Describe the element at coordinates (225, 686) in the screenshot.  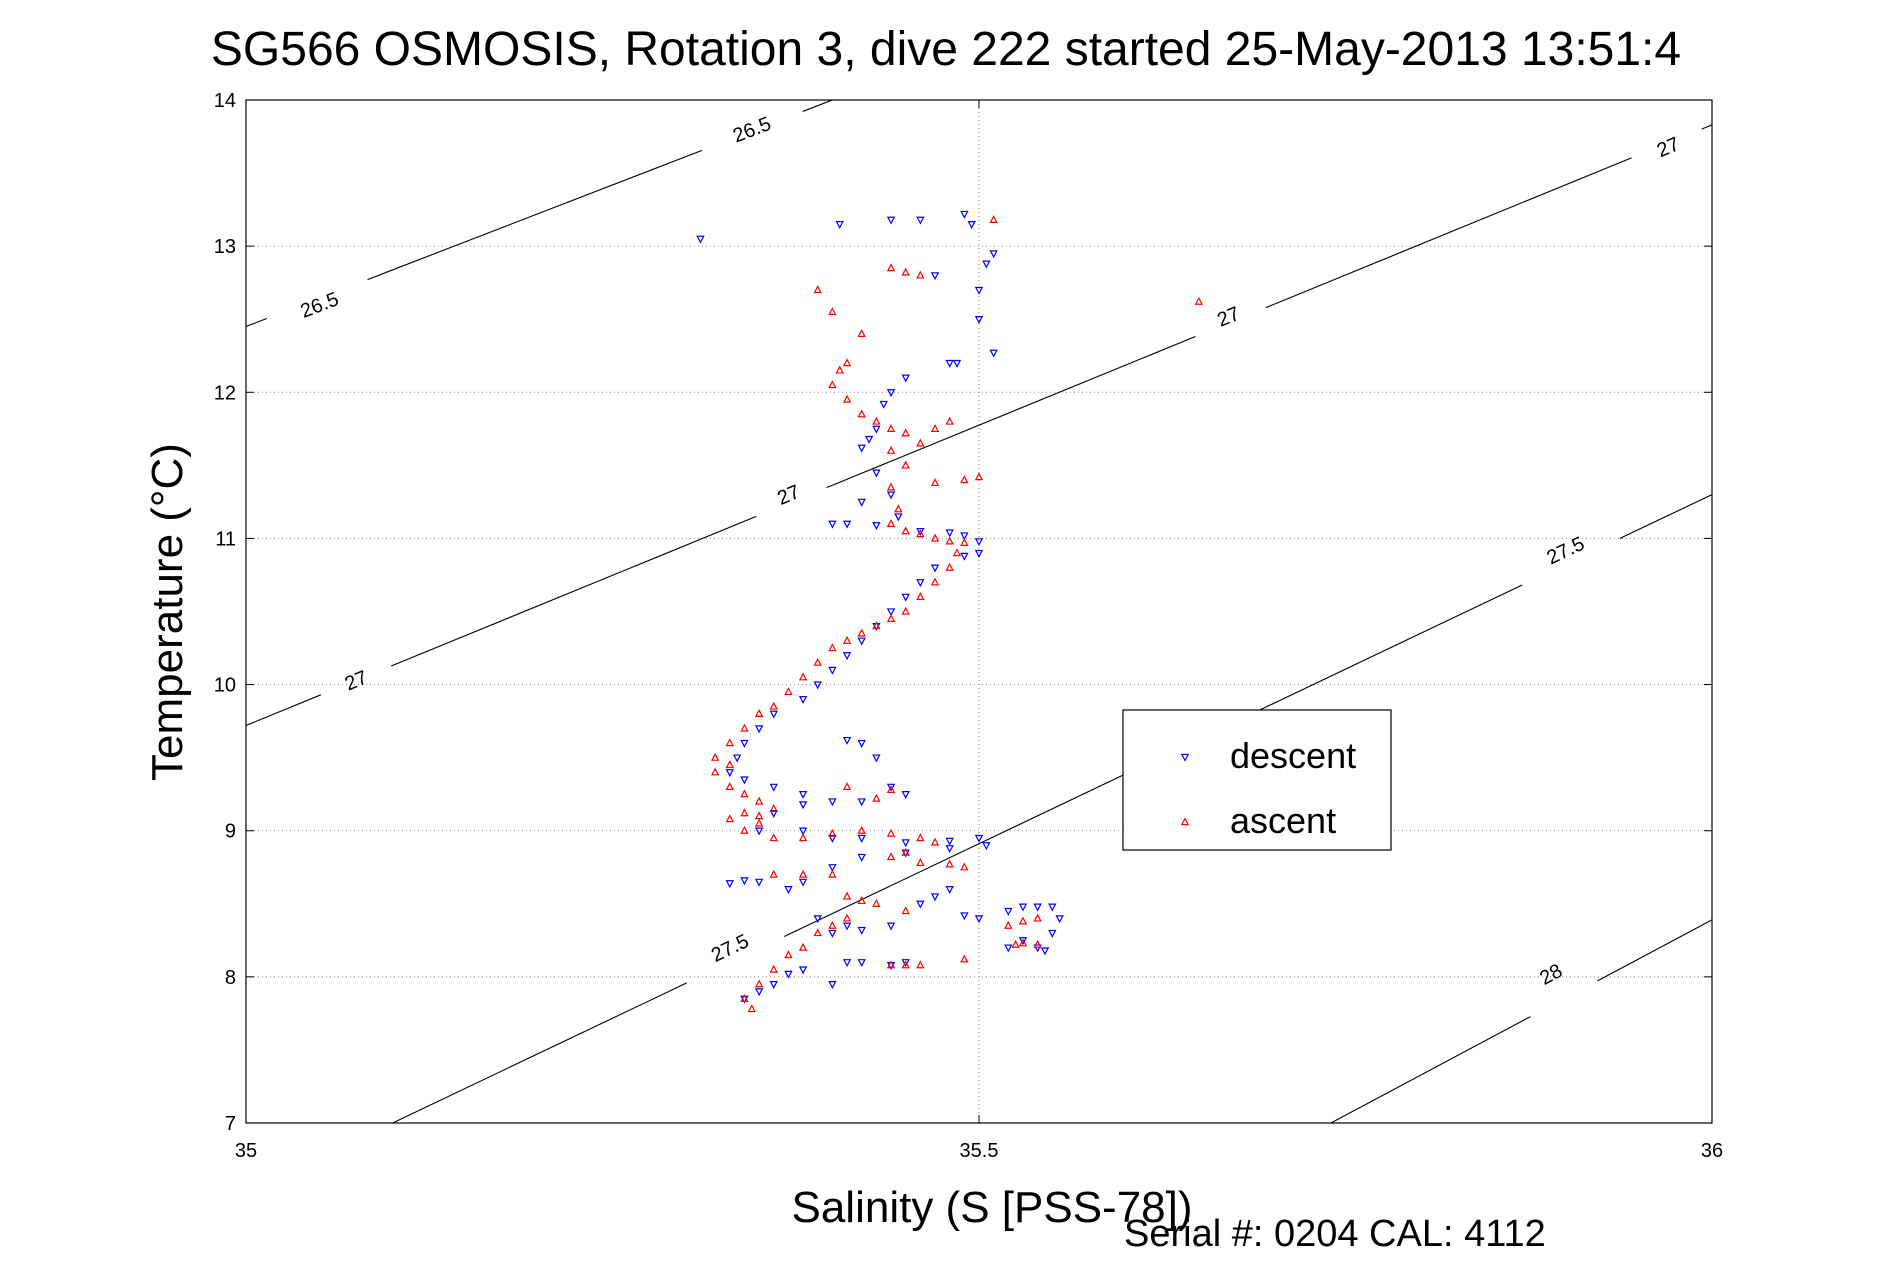
I see `y-tick-label: 10` at that location.